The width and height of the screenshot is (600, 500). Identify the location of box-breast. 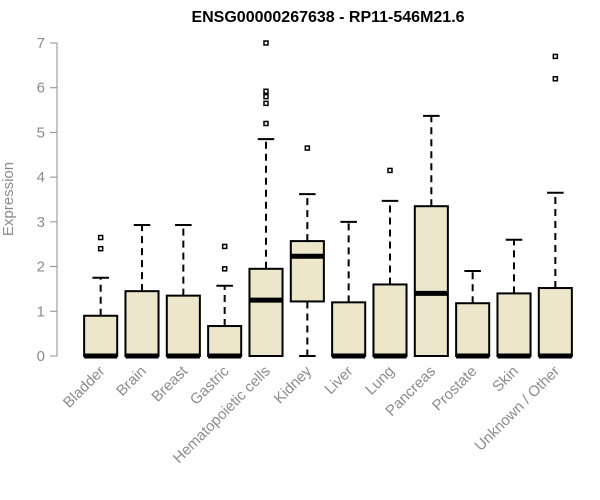
(183, 291).